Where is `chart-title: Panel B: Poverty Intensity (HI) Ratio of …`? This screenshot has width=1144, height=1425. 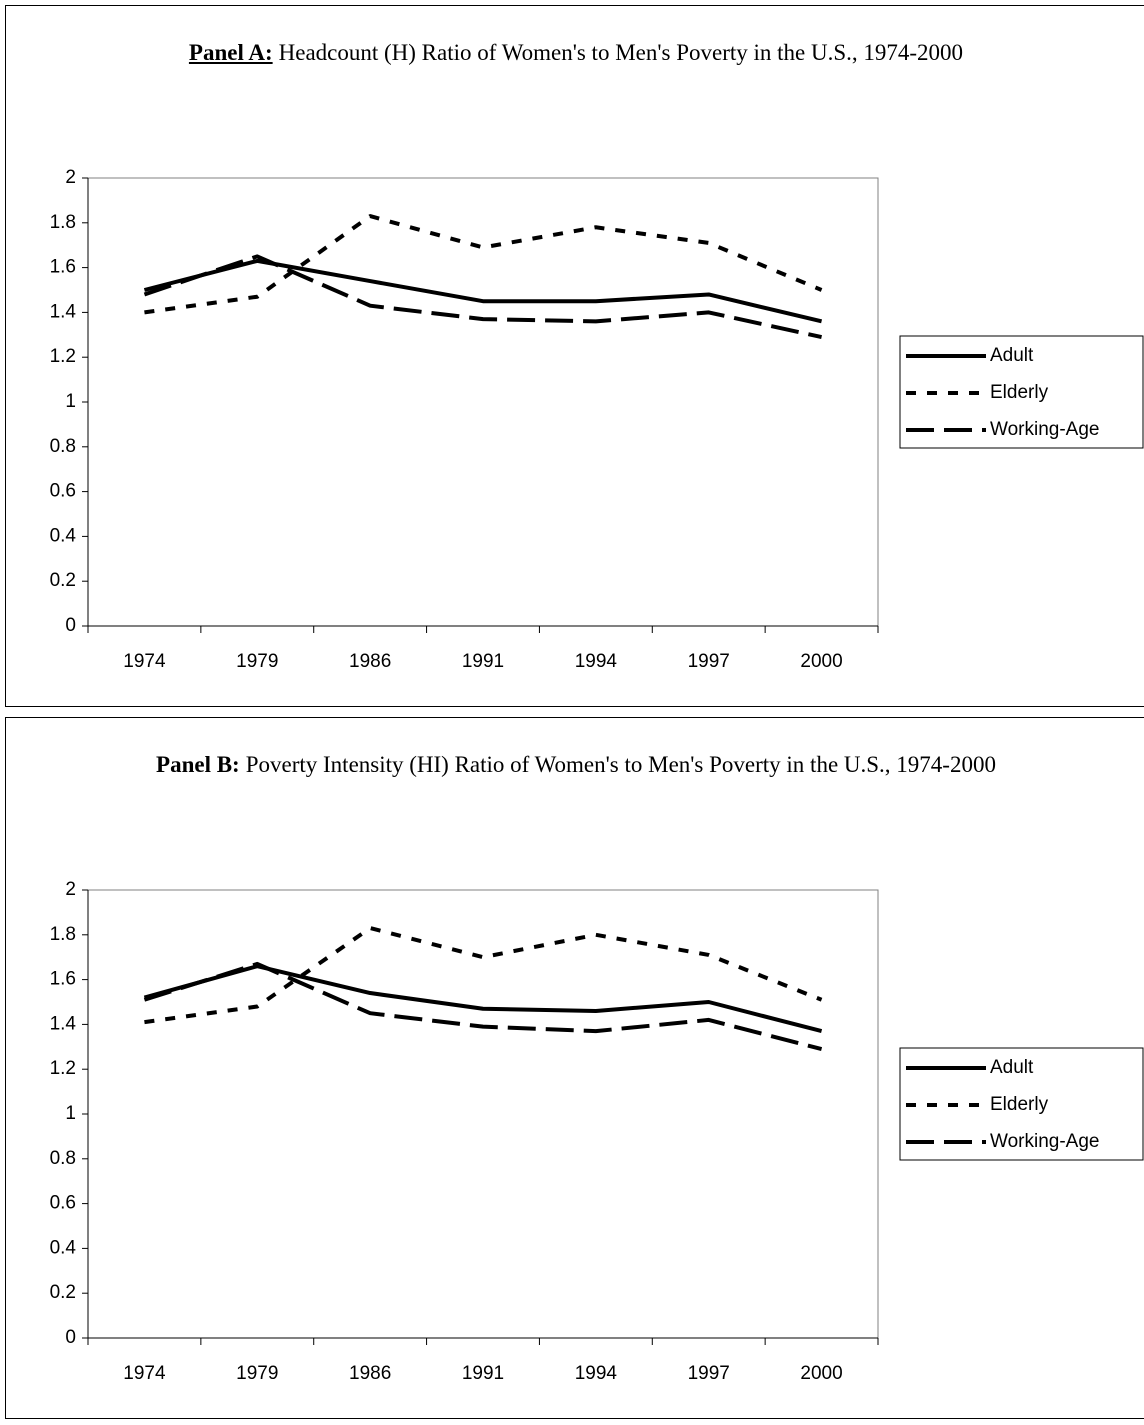
chart-title: Panel B: Poverty Intensity (HI) Ratio of … is located at coordinates (576, 765).